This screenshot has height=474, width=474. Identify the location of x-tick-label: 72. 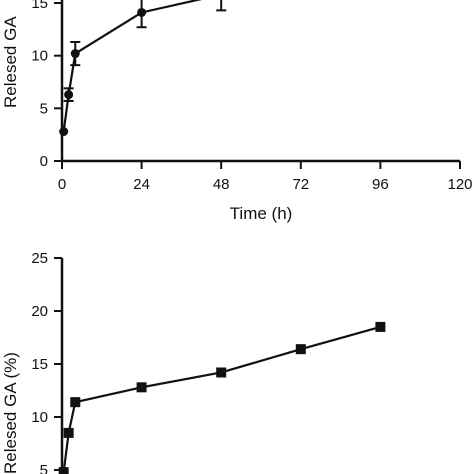
(300, 184).